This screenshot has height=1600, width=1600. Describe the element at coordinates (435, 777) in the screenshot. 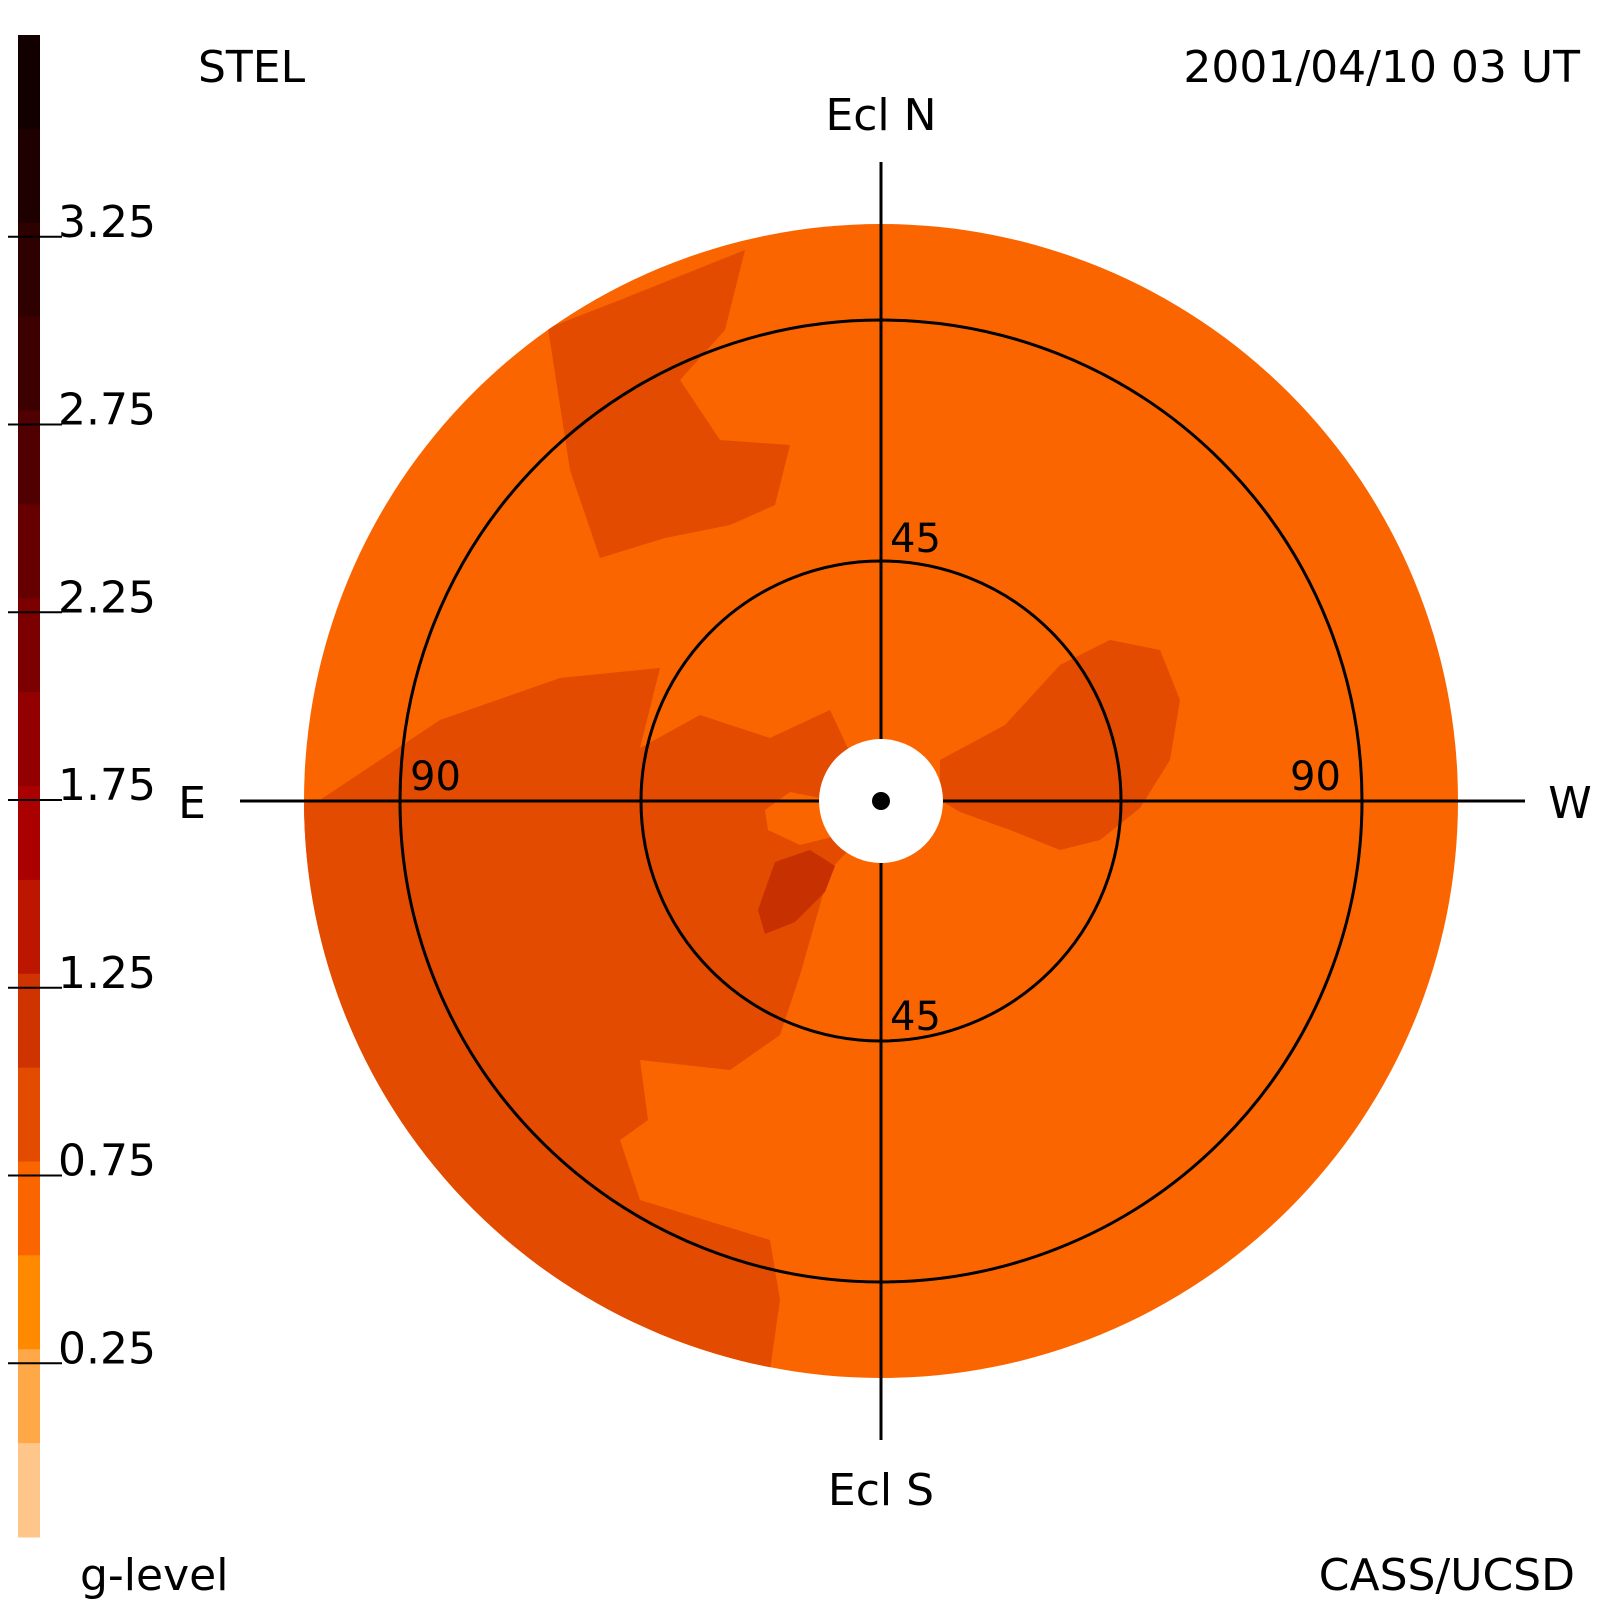

I see `ring-label-90-left: 90` at that location.